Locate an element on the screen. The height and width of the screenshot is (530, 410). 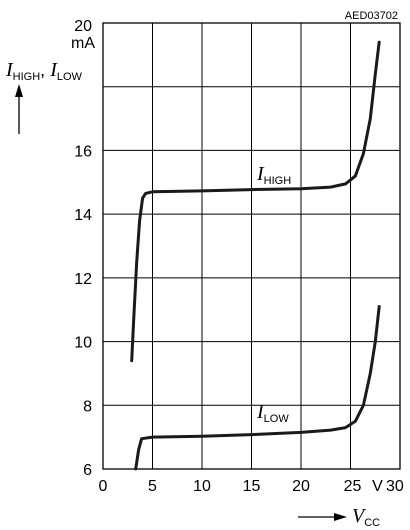
series-label-ilow: ILOW is located at coordinates (272, 413).